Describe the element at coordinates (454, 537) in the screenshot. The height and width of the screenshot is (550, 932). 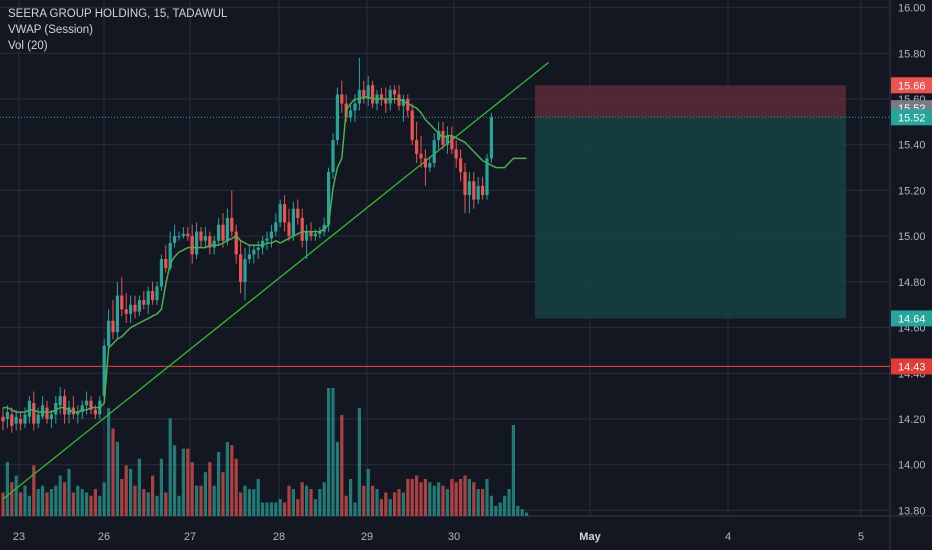
I see `time-tick-label: 30` at that location.